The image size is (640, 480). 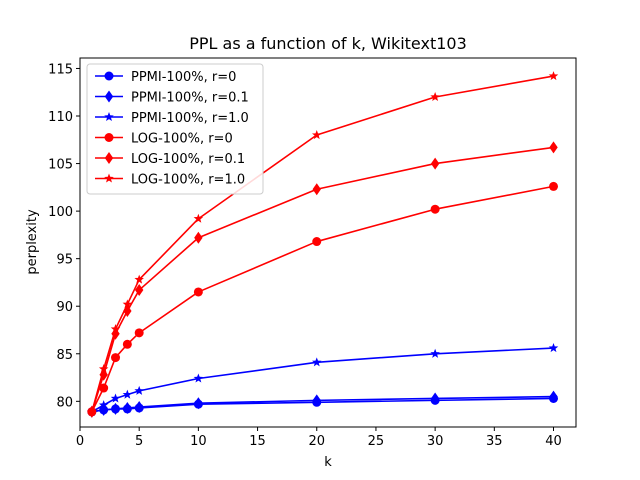 I want to click on x-tick-label: 40, so click(x=553, y=441).